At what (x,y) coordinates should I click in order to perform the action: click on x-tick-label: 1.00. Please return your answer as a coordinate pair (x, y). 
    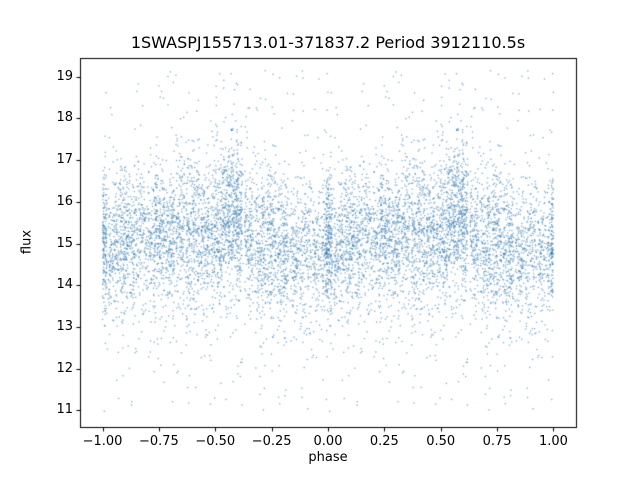
    Looking at the image, I should click on (553, 441).